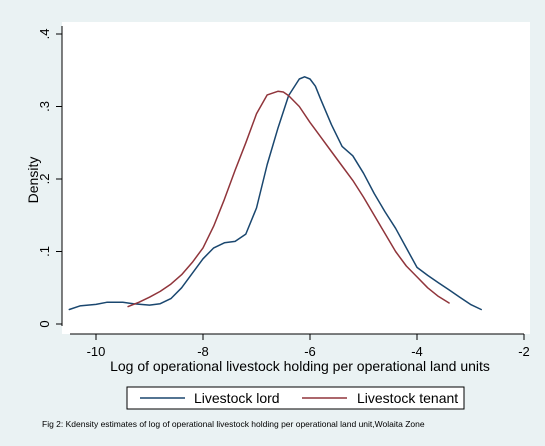 The width and height of the screenshot is (545, 446). Describe the element at coordinates (310, 351) in the screenshot. I see `x-tick-label: -6` at that location.